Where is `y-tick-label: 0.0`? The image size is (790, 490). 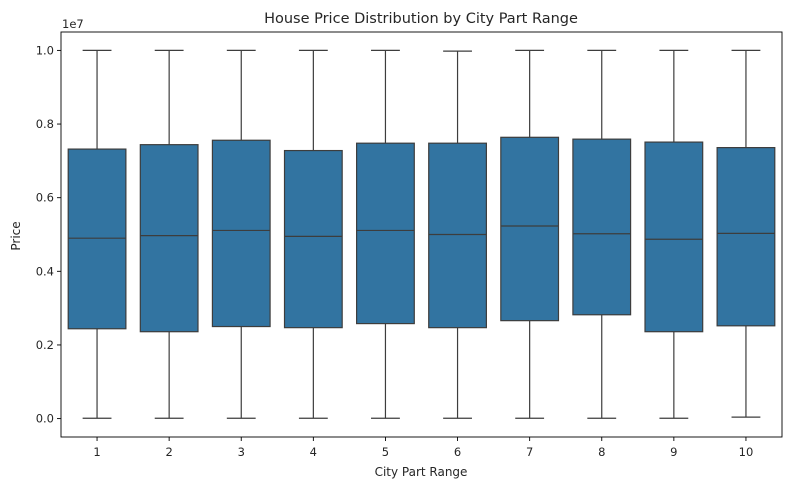 y-tick-label: 0.0 is located at coordinates (45, 419).